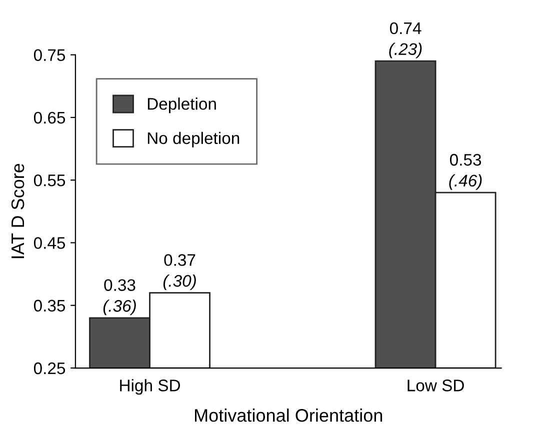  Describe the element at coordinates (182, 106) in the screenshot. I see `legend-label: Depletion` at that location.